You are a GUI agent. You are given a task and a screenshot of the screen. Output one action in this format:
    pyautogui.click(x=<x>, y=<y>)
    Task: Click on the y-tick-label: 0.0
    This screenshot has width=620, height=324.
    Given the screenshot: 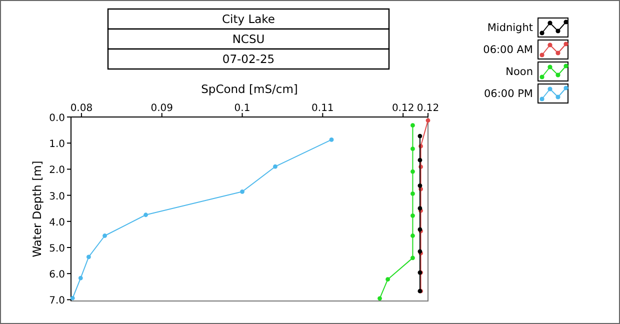 What is the action you would take?
    pyautogui.click(x=57, y=118)
    